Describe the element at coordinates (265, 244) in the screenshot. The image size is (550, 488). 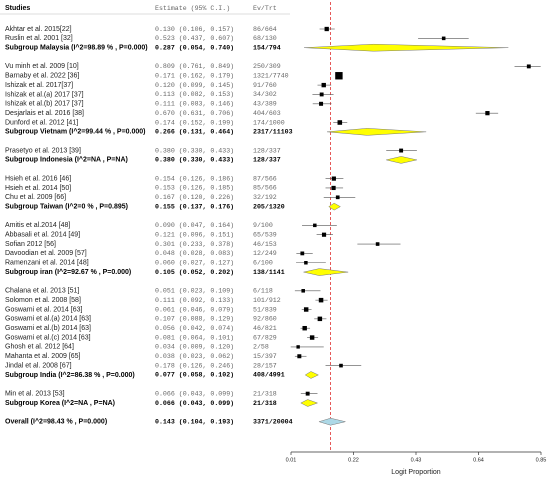
I see `ev-trt-label: 46/153` at that location.